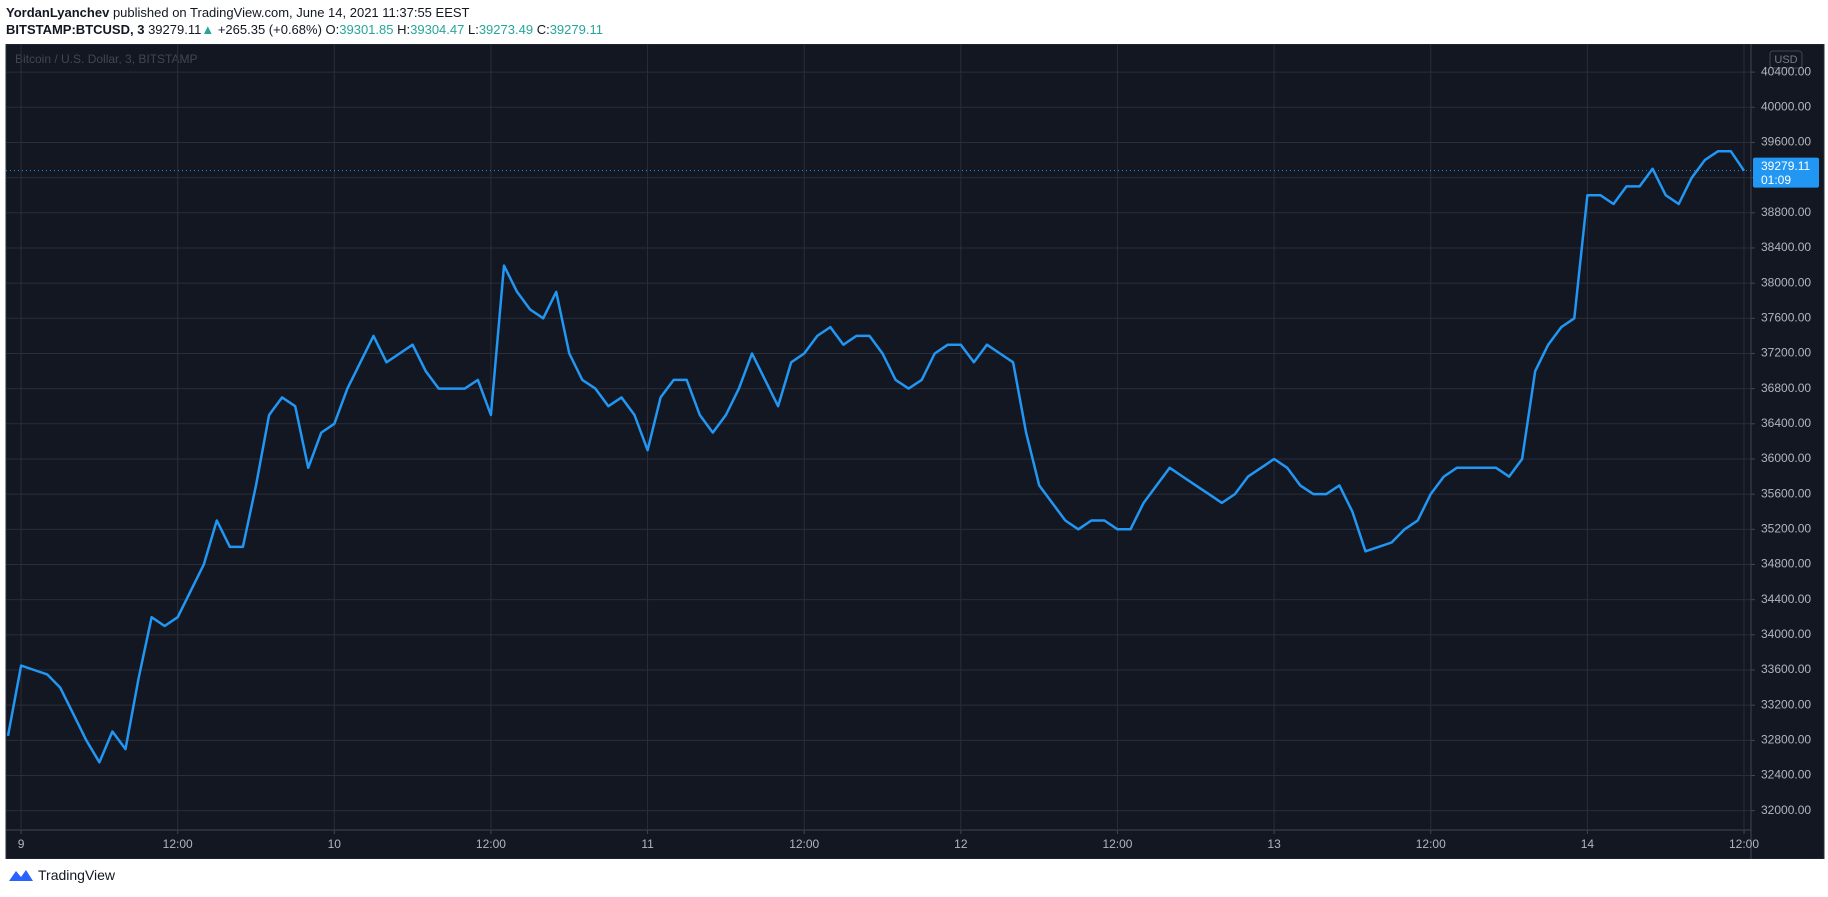 The height and width of the screenshot is (897, 1828). Describe the element at coordinates (1786, 775) in the screenshot. I see `y-tick-label: 32400.00` at that location.